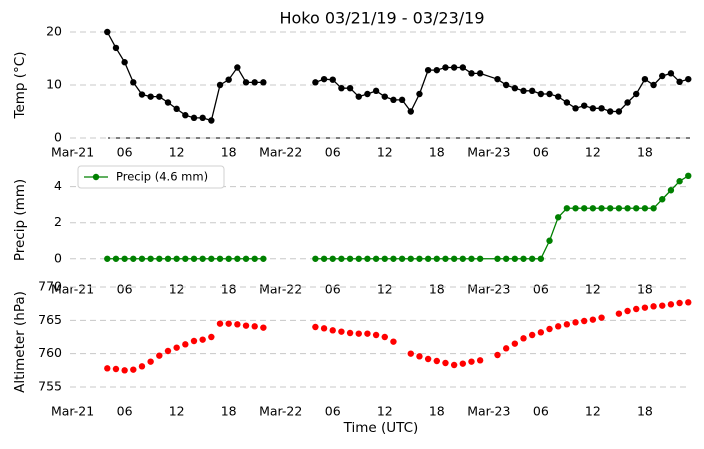 This screenshot has width=704, height=449. What do you see at coordinates (58, 185) in the screenshot?
I see `y-tick-label: 4` at bounding box center [58, 185].